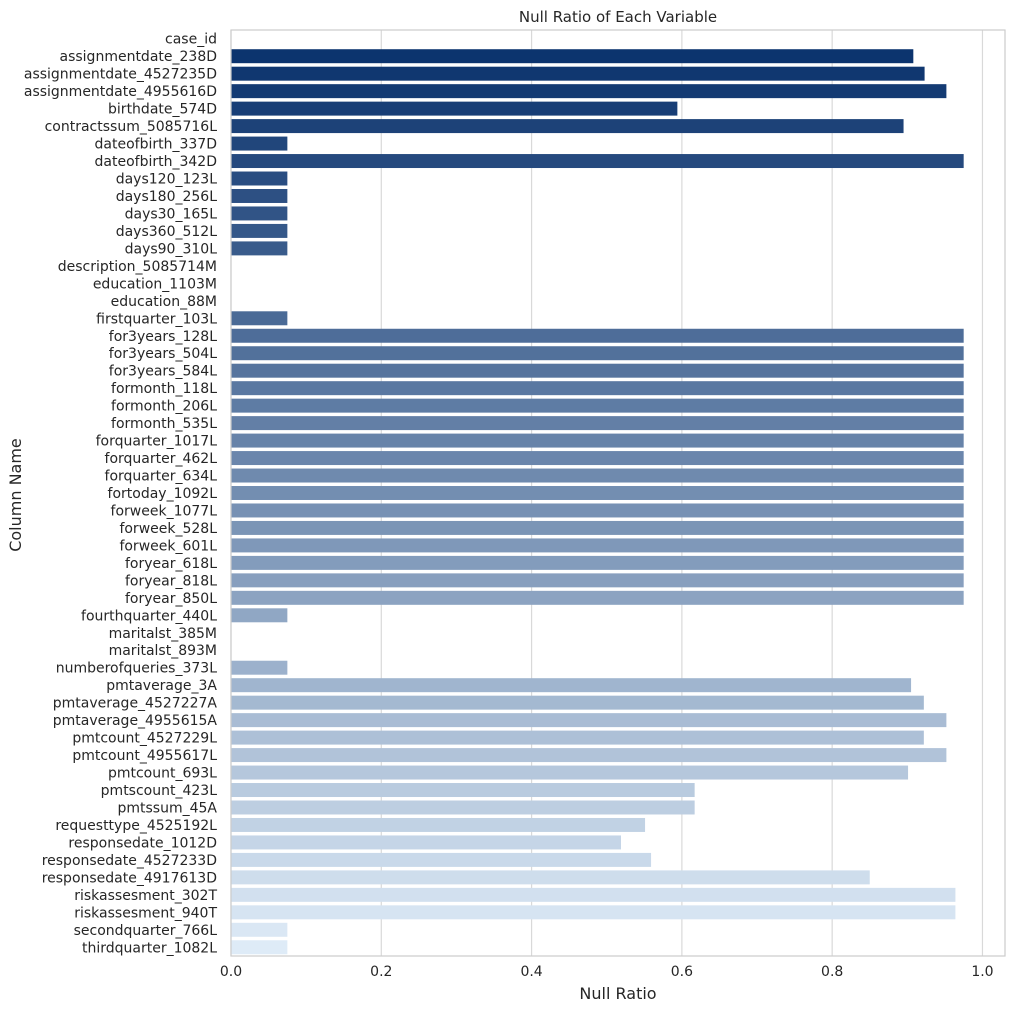  I want to click on y-category-label: formonth_535L, so click(164, 424).